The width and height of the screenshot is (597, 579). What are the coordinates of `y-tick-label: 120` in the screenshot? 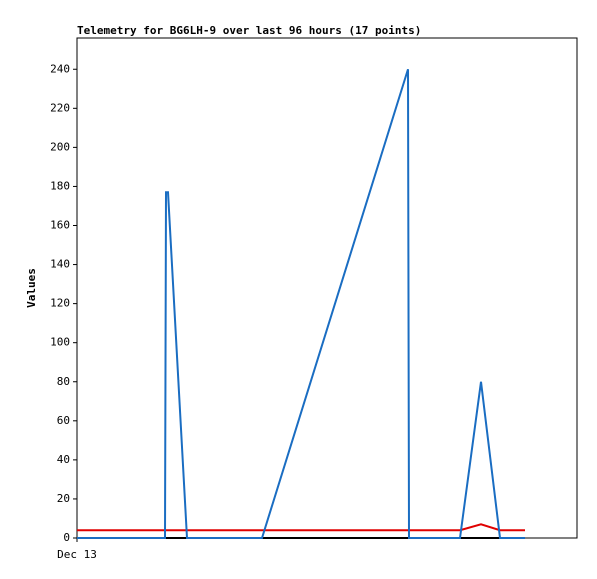 It's located at (60, 303).